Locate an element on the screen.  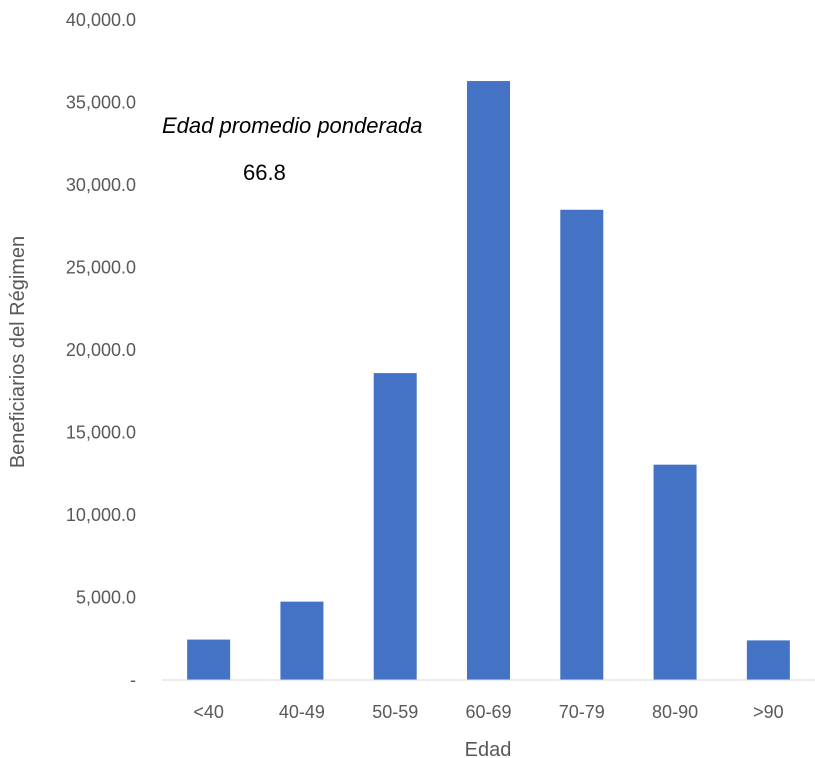
y-tick-label: 25,000.0 is located at coordinates (101, 268).